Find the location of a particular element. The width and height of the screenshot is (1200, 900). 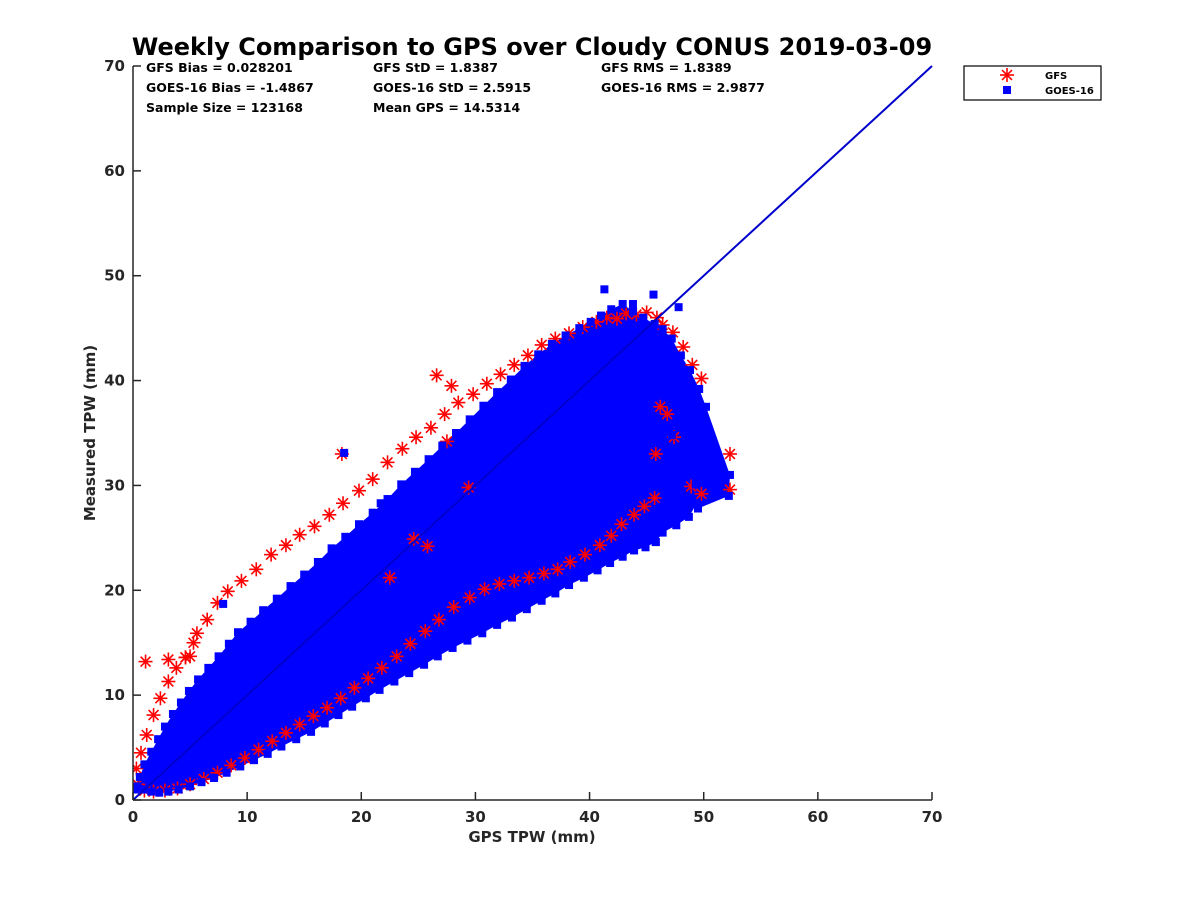

x-tick-label: 20 is located at coordinates (361, 817).